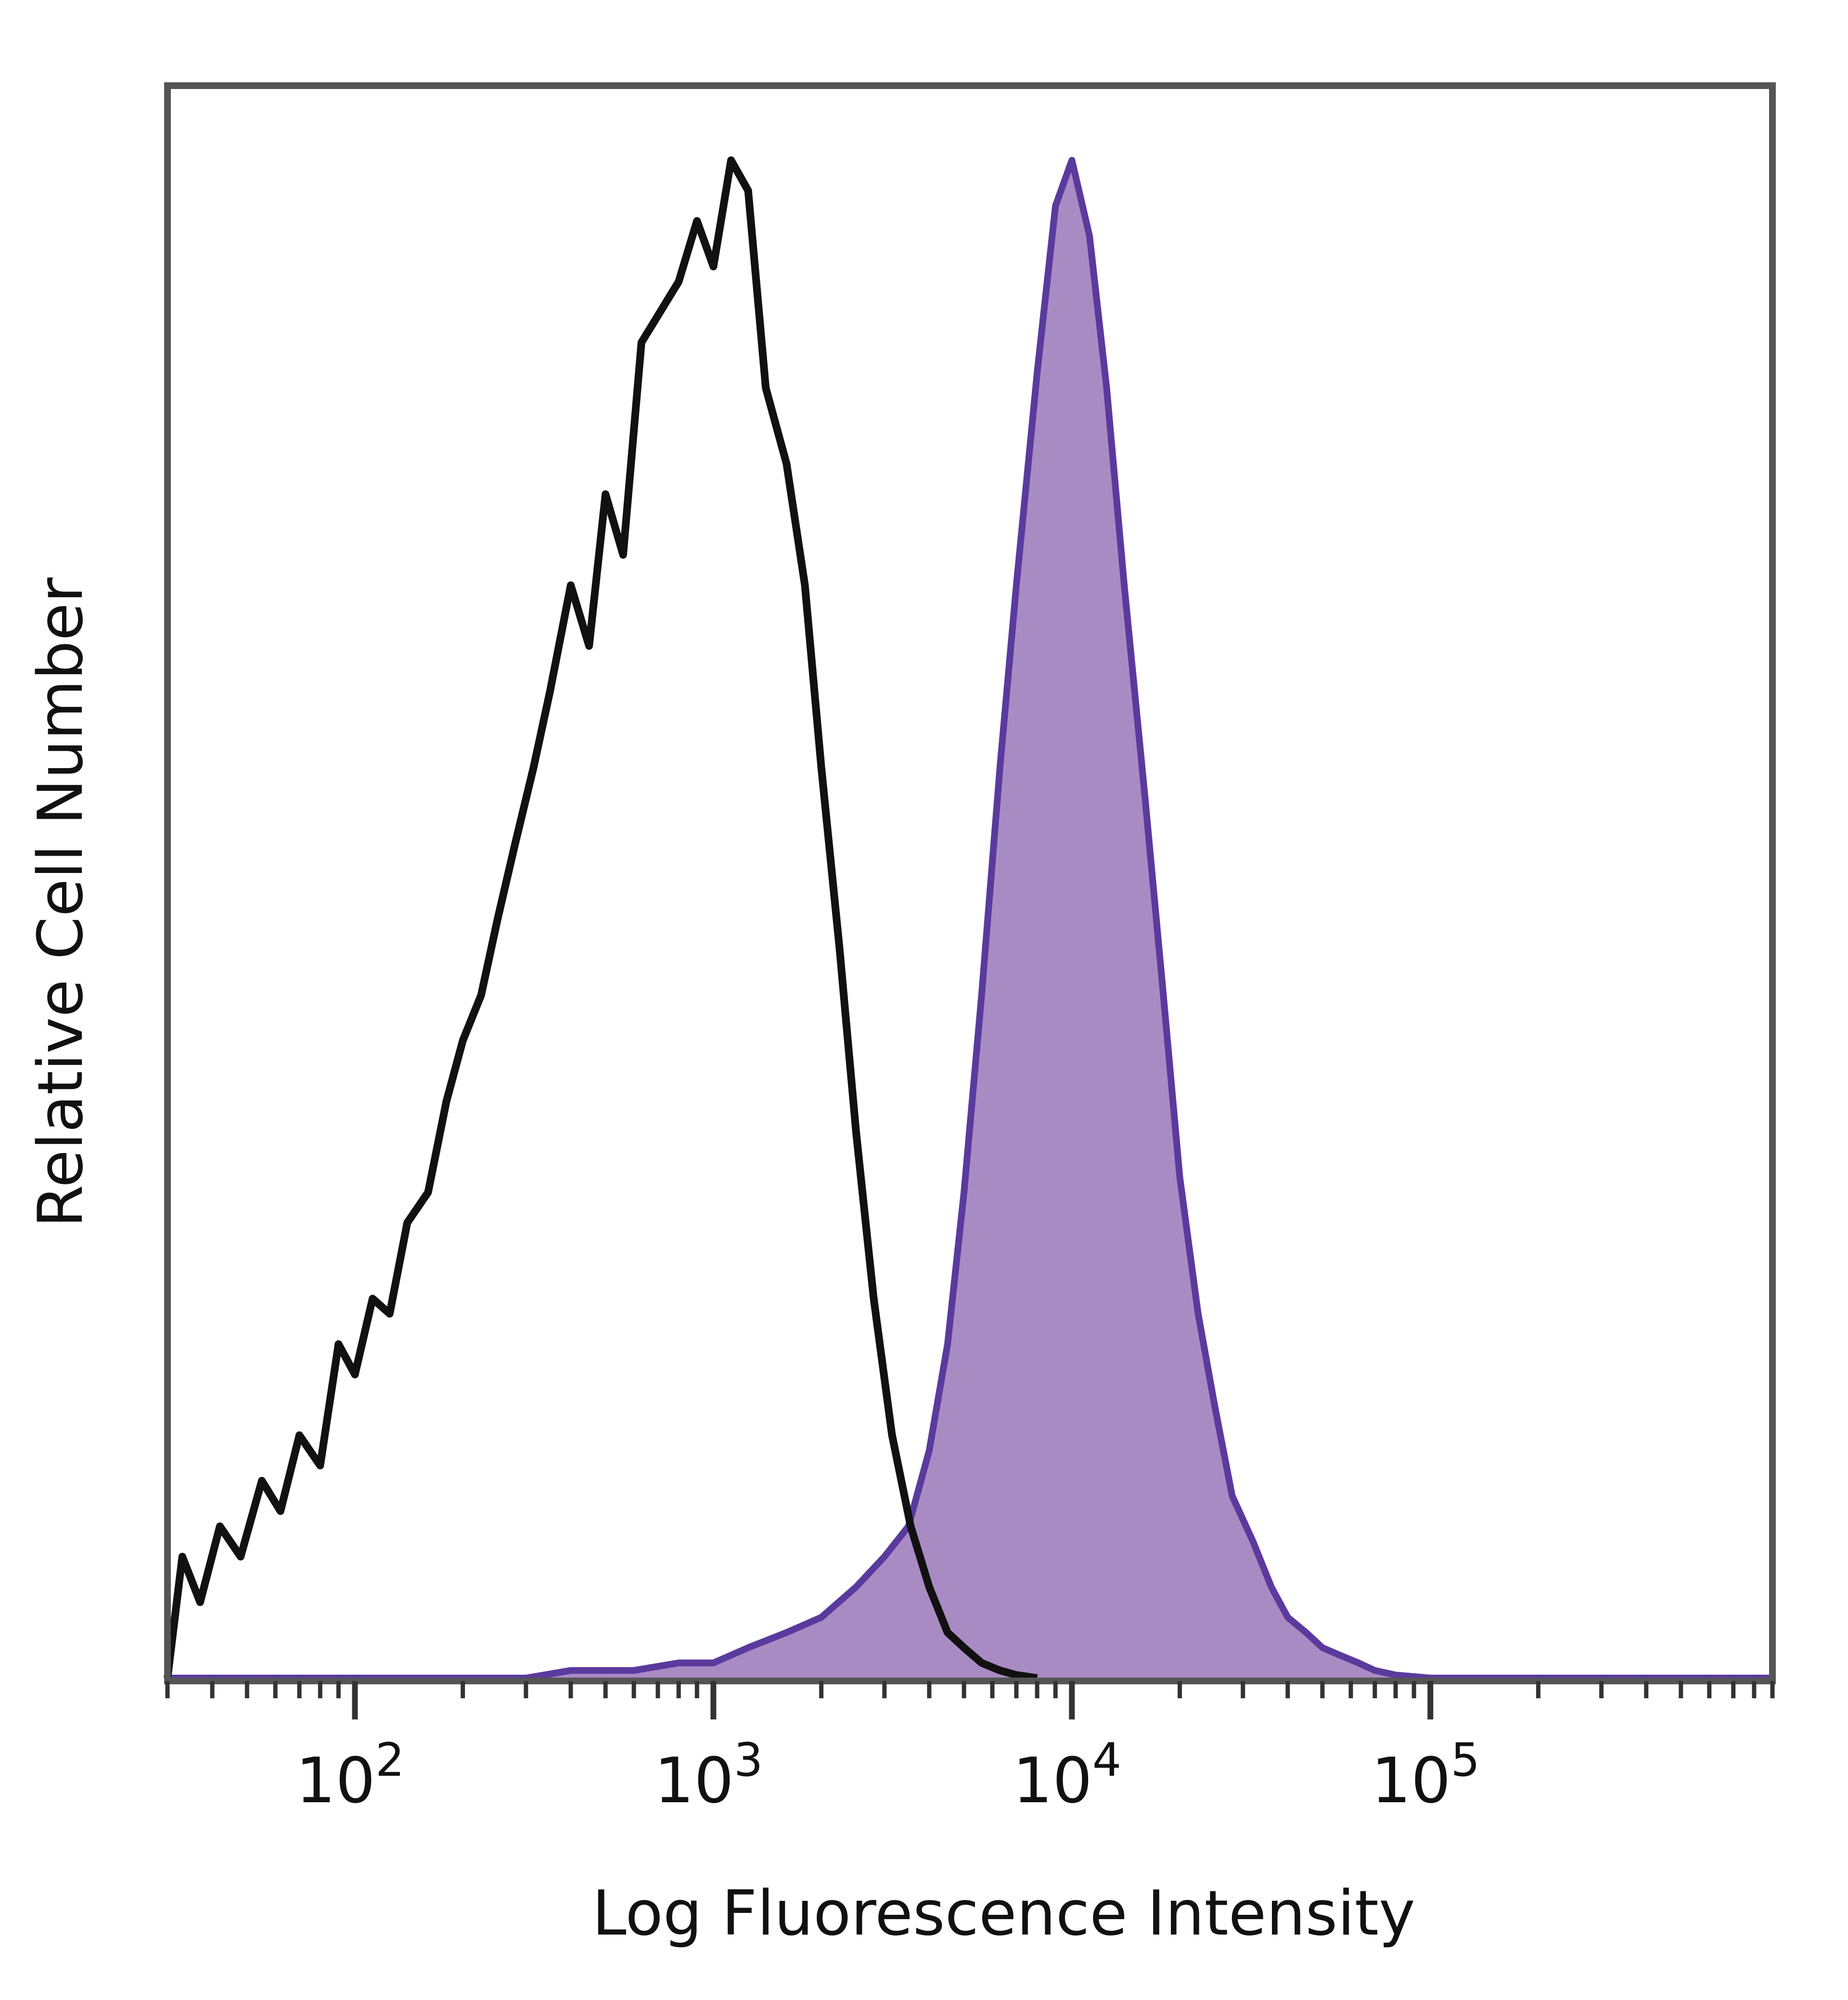  Describe the element at coordinates (970, 1749) in the screenshot. I see `x-axis-ticks: 10² 10³ 10⁴ 10⁵` at that location.